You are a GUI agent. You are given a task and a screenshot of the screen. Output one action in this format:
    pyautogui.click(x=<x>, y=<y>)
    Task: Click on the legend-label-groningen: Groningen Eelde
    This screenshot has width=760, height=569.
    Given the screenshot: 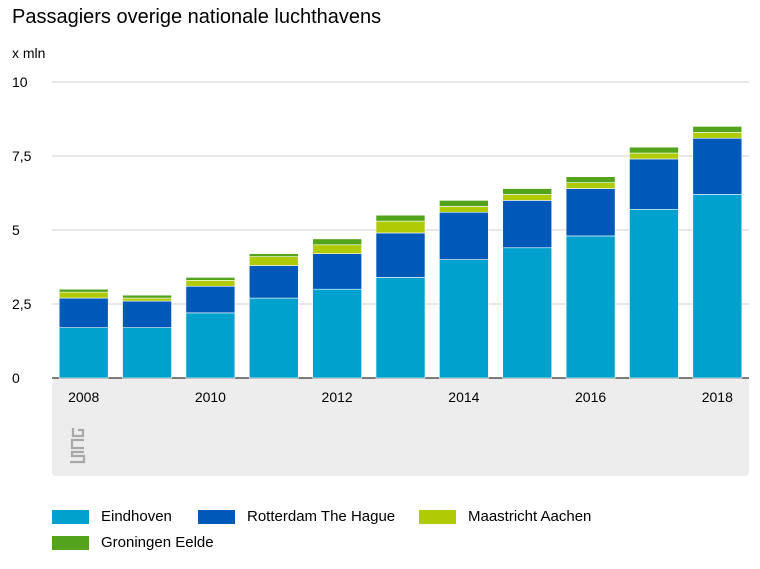 What is the action you would take?
    pyautogui.click(x=157, y=542)
    